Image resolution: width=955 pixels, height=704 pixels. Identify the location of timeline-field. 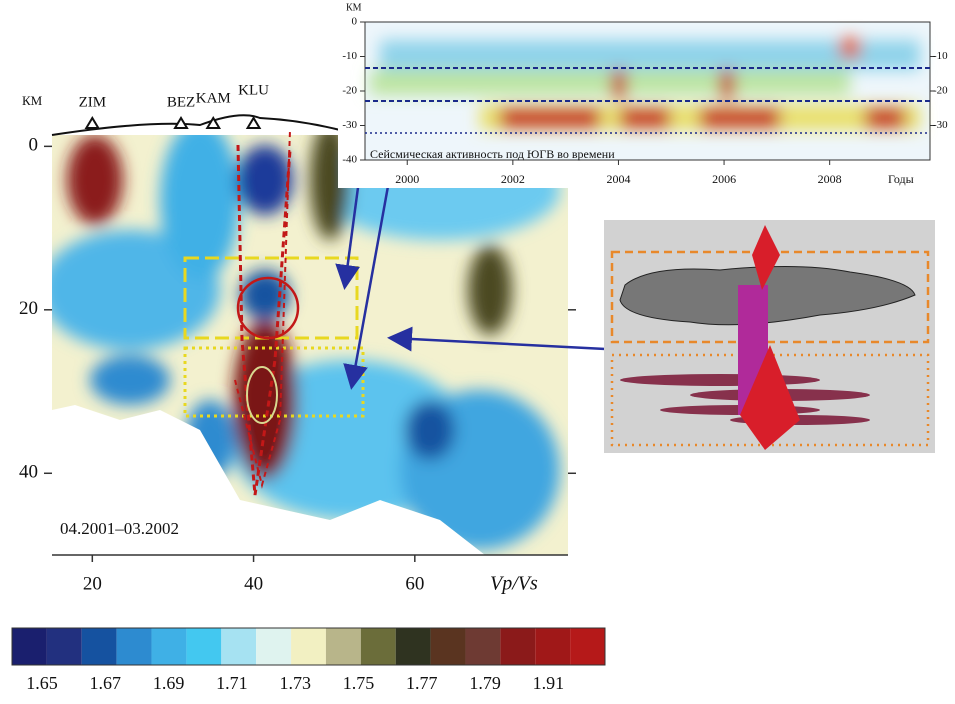
(645, 84).